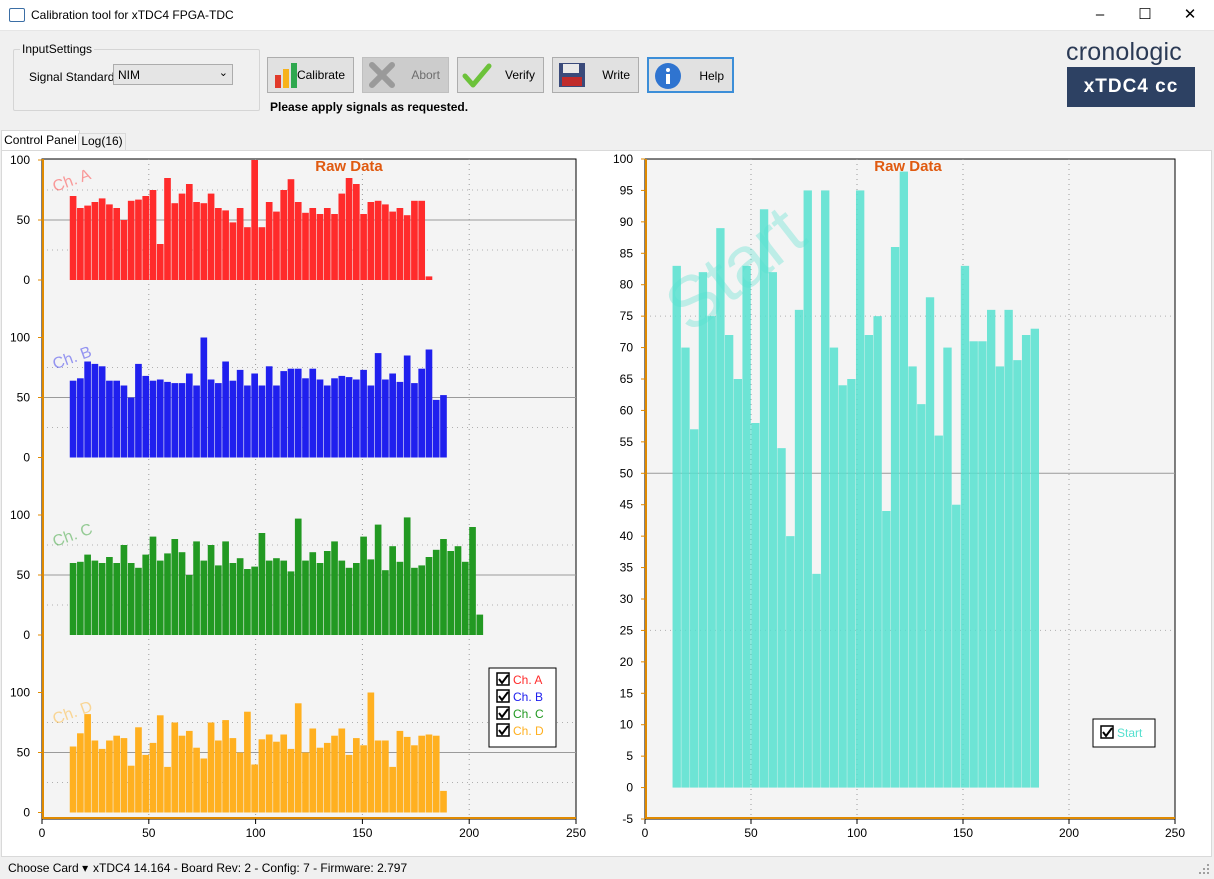 This screenshot has height=879, width=1214. Describe the element at coordinates (1205, 870) in the screenshot. I see `resize-grip-icon` at that location.